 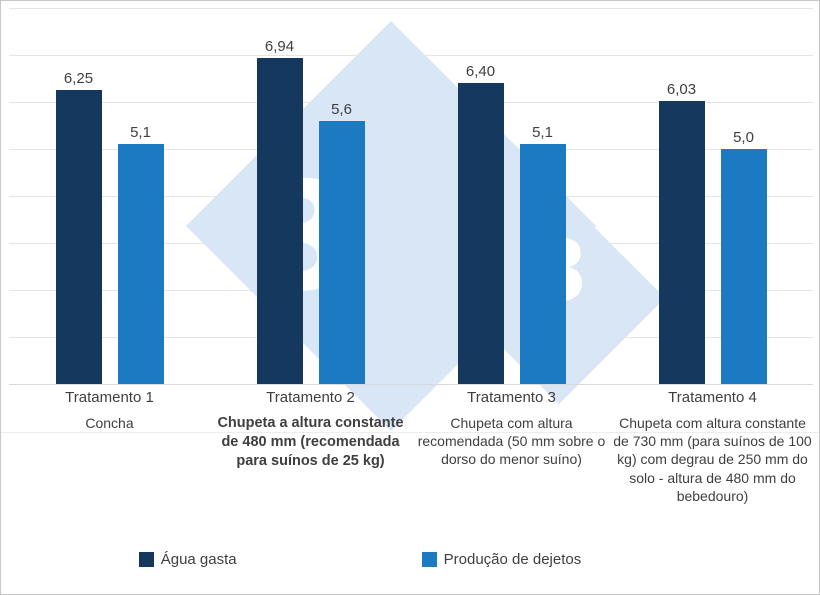 I want to click on gridline, so click(x=411, y=8).